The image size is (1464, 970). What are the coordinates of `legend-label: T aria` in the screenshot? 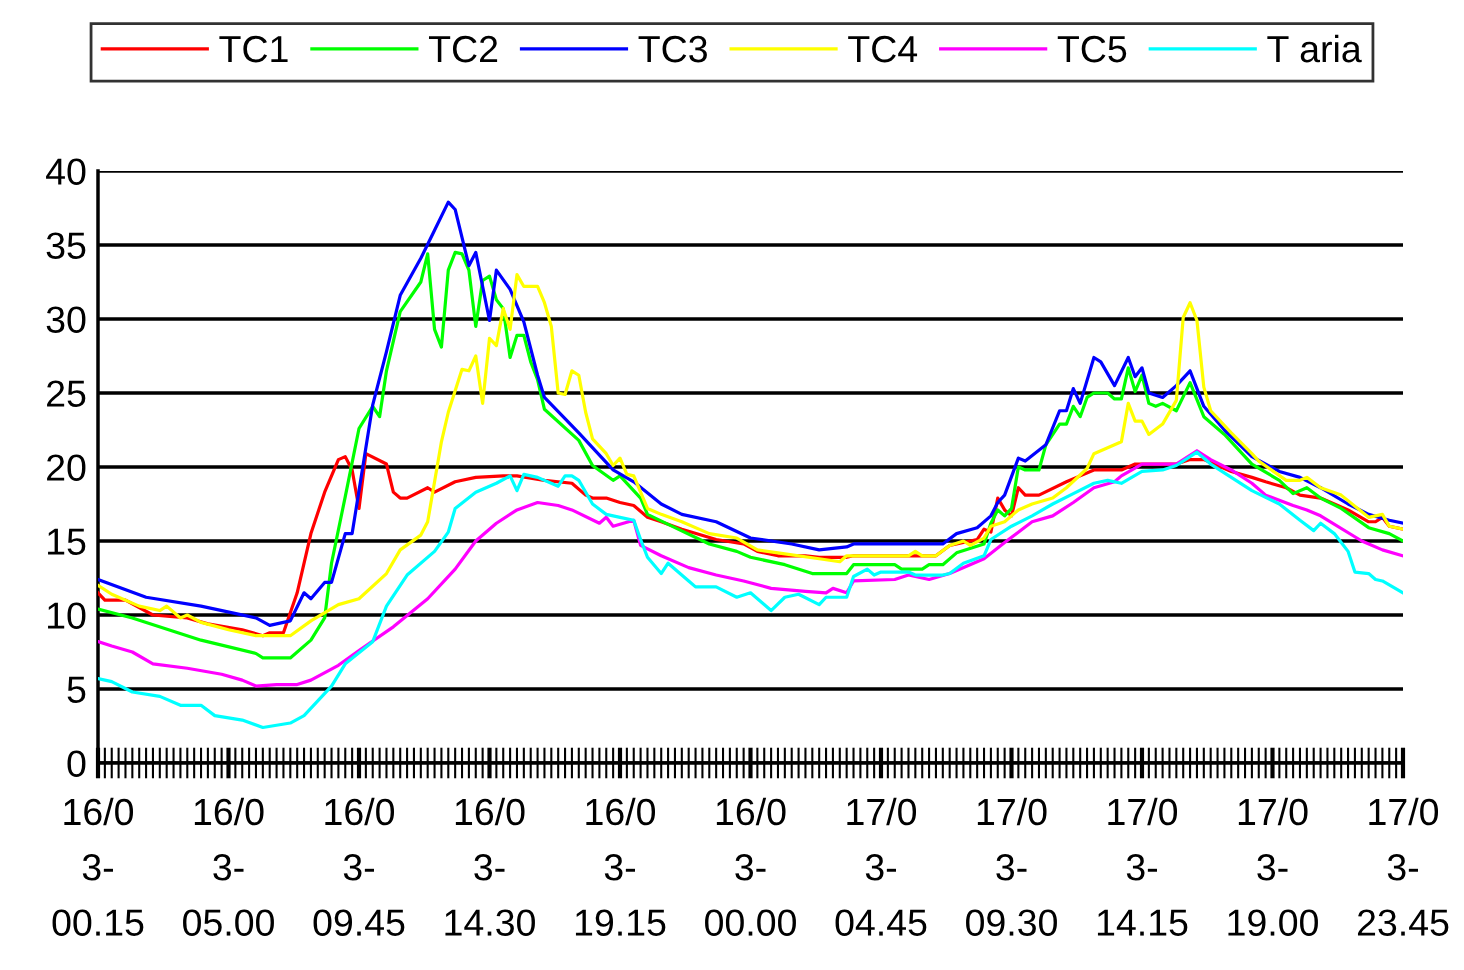 It's located at (1314, 48).